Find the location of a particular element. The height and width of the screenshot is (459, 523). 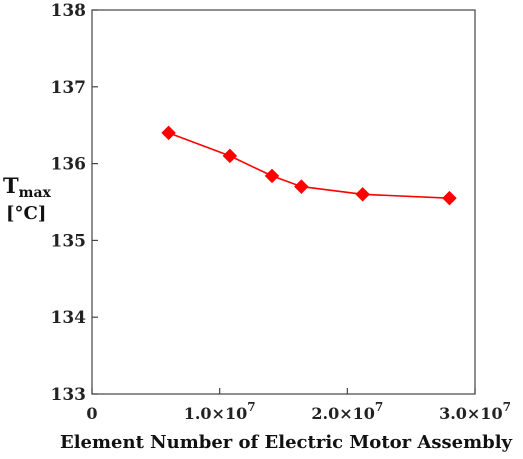

series-line is located at coordinates (309, 165).